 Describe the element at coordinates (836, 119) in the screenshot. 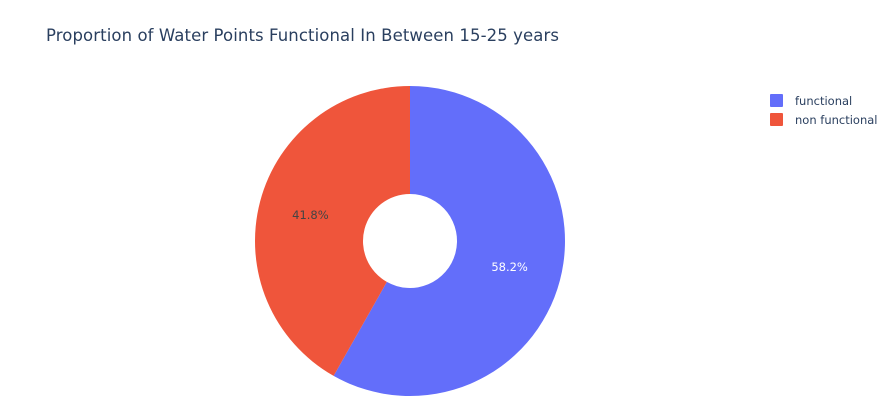

I see `legend-label-non-functional: non functional` at that location.